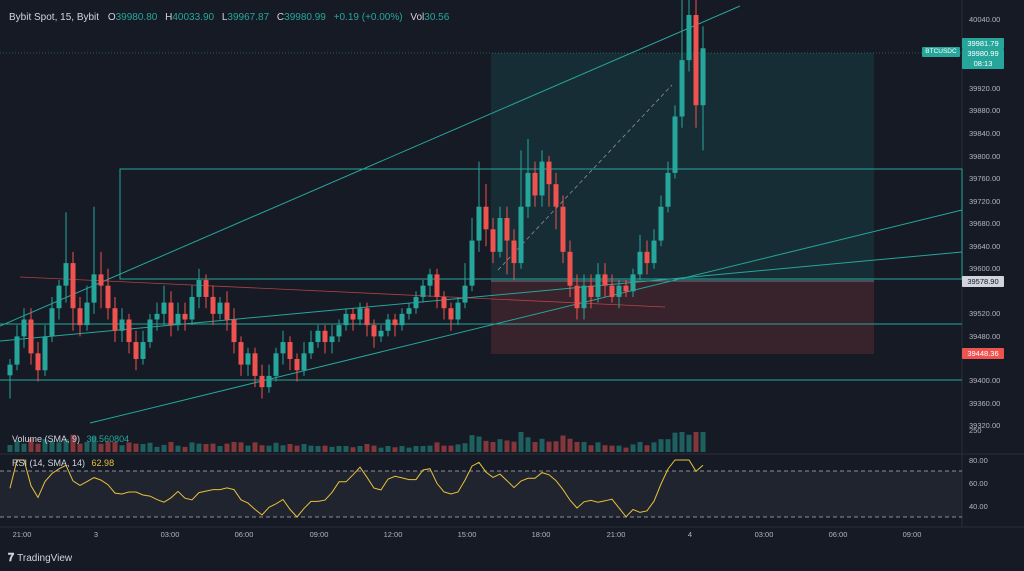 The image size is (1024, 571). Describe the element at coordinates (838, 534) in the screenshot. I see `time-tick: 06:00` at that location.